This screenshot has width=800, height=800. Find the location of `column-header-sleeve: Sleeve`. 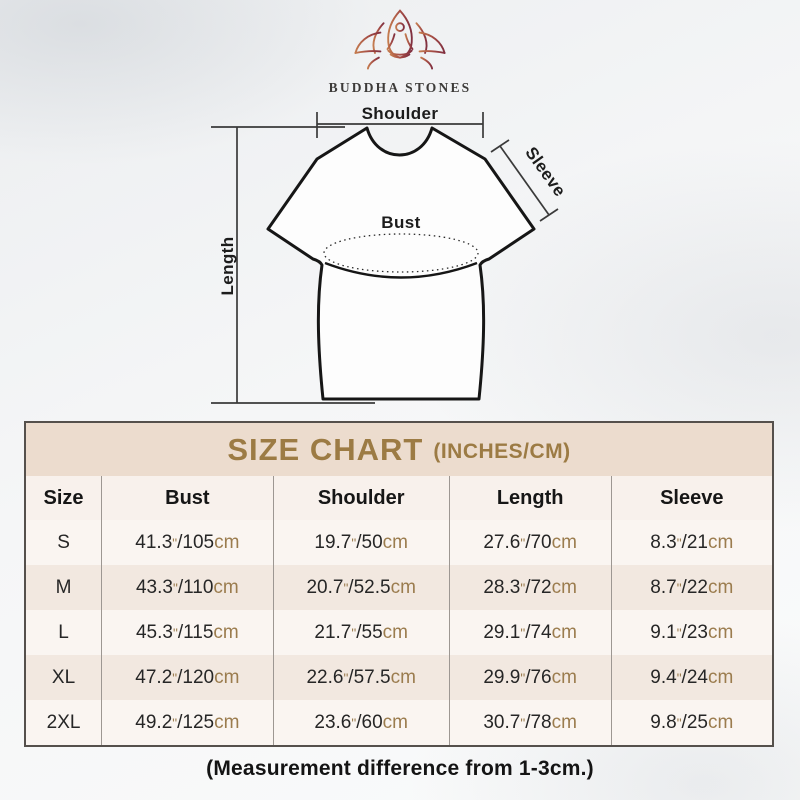

column-header-sleeve: Sleeve is located at coordinates (692, 497).